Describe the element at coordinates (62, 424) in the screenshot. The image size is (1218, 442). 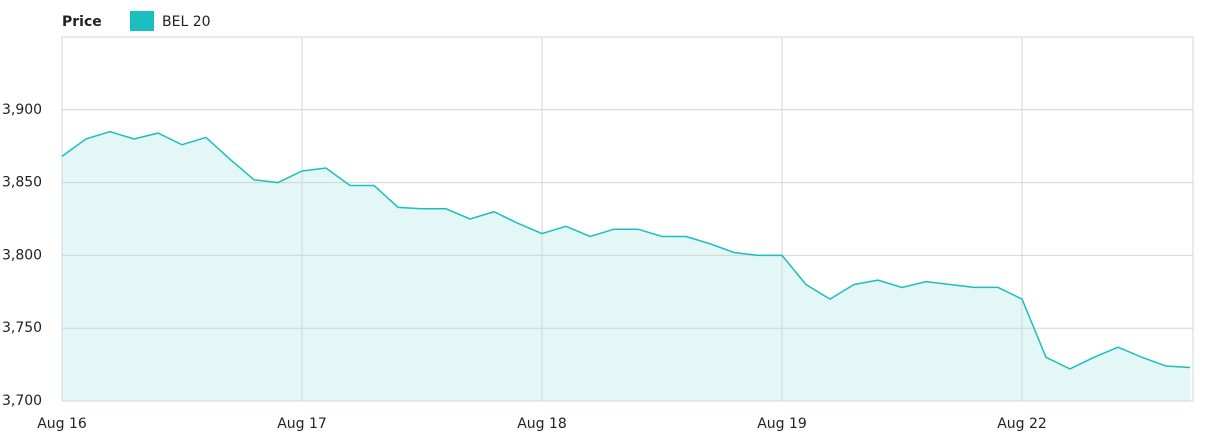
I see `x-tick-label: Aug 16` at that location.